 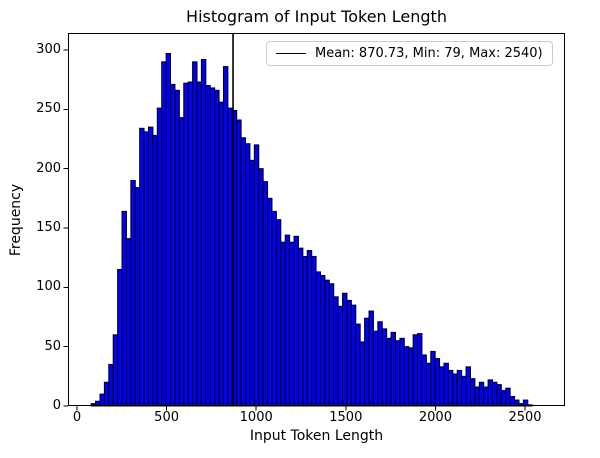 I want to click on y-tick-label: 250, so click(x=48, y=109).